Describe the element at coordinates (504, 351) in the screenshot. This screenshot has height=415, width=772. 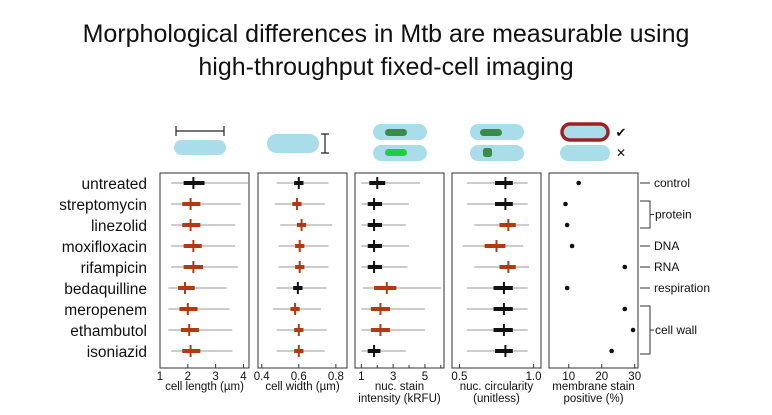
I see `box-isoniazid` at that location.